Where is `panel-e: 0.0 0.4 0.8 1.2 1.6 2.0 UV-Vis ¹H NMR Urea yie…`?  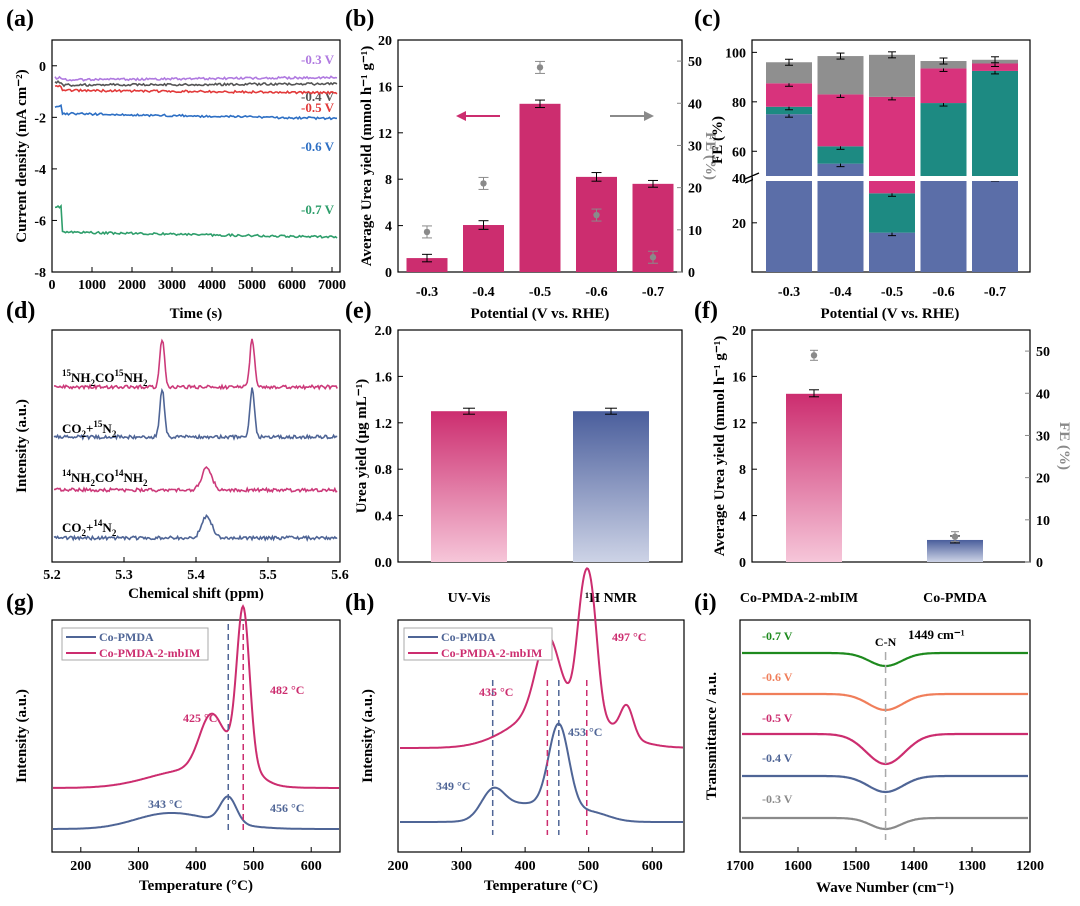
panel-e: 0.0 0.4 0.8 1.2 1.6 2.0 UV-Vis ¹H NMR Urea yie… is located at coordinates (518, 465).